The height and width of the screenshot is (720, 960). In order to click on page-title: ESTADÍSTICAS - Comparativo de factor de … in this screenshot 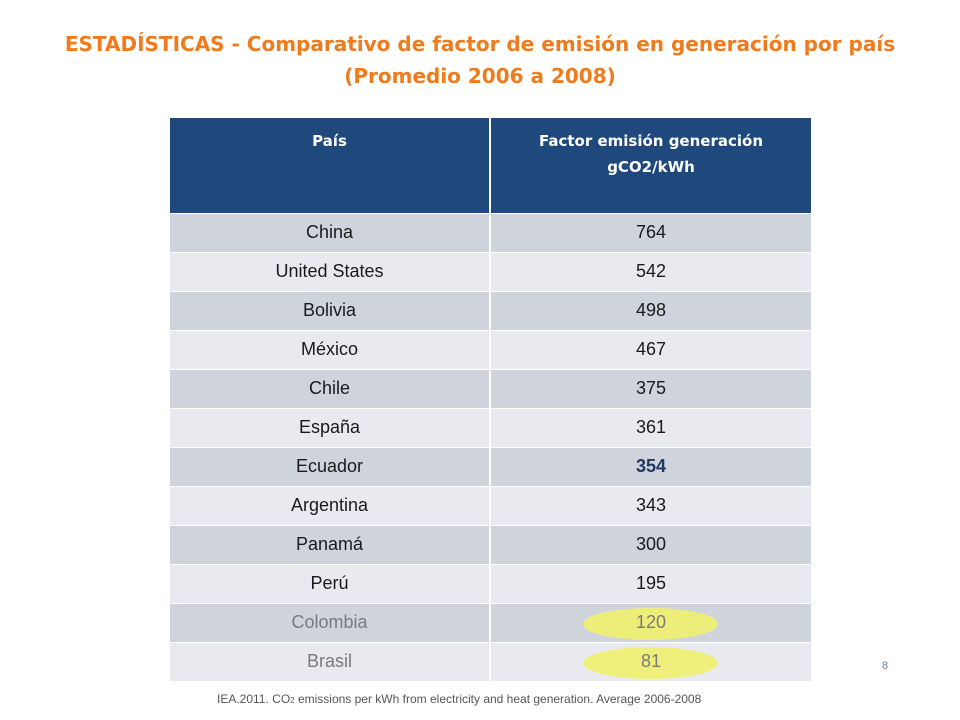, I will do `click(480, 60)`.